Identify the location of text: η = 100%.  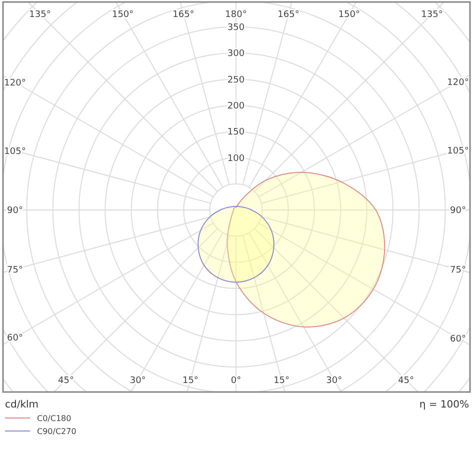
(444, 405).